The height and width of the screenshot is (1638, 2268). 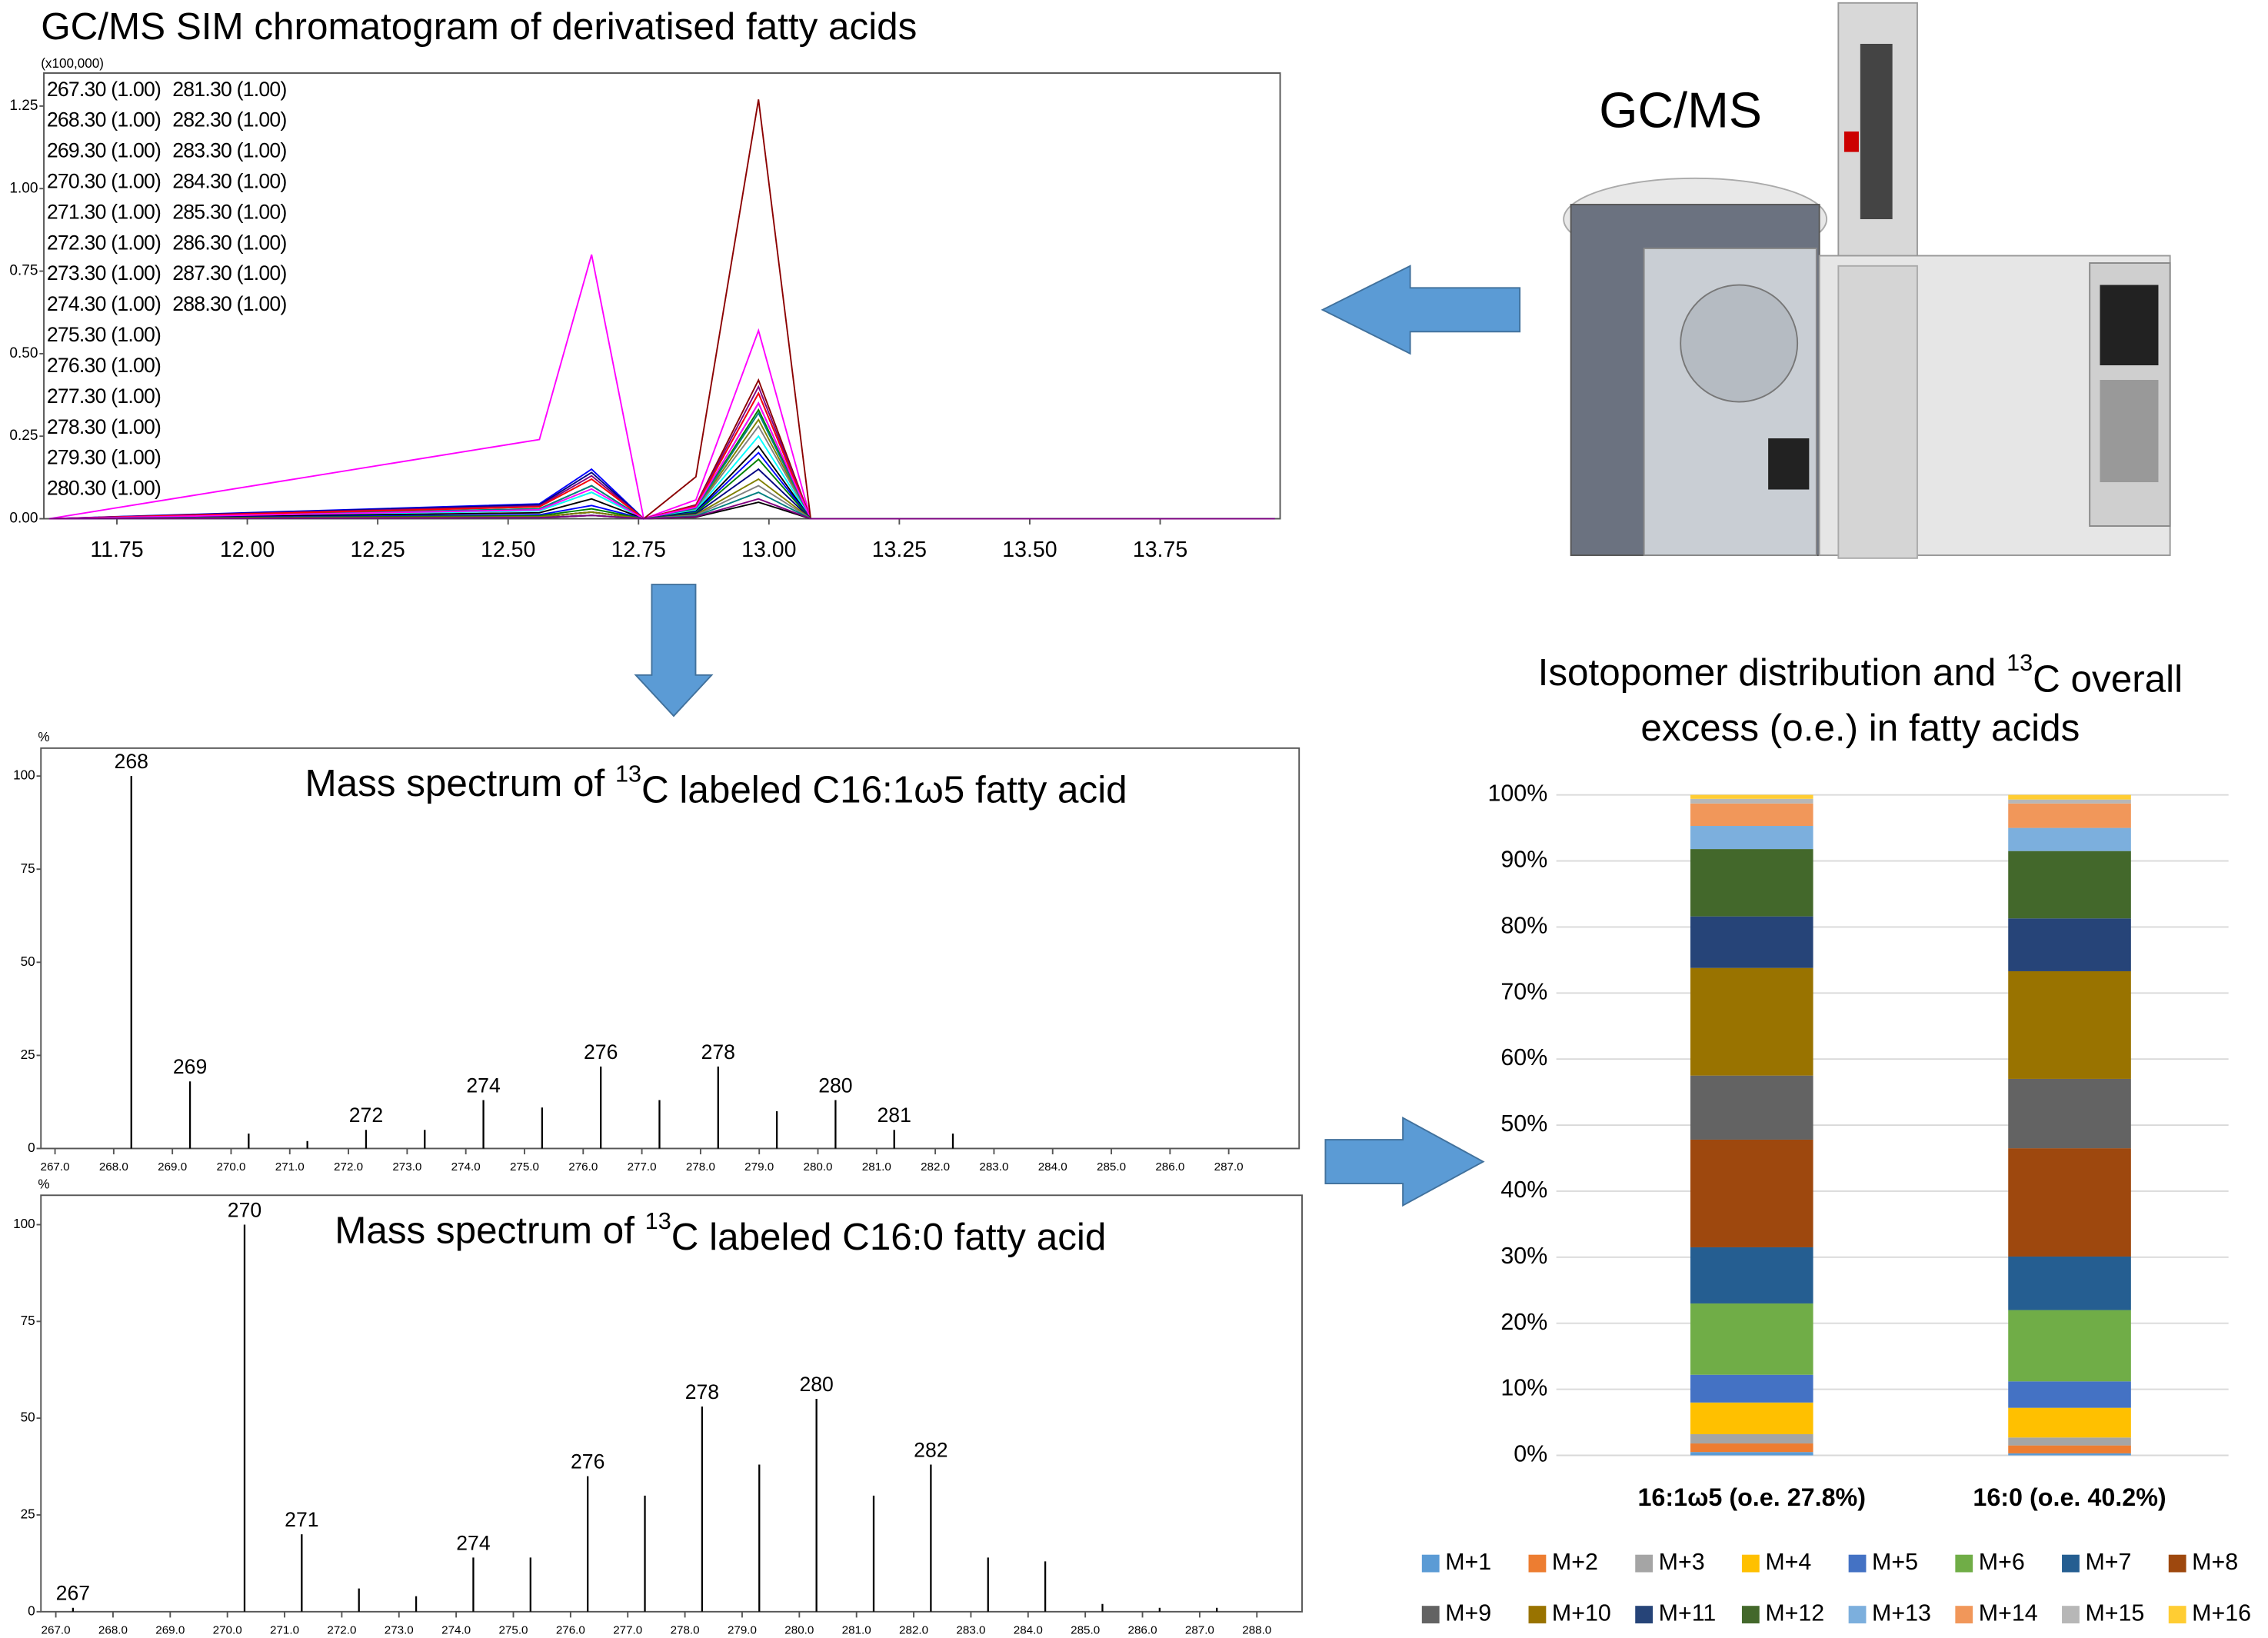 I want to click on legend-label: 269.30 (1.00), so click(x=104, y=150).